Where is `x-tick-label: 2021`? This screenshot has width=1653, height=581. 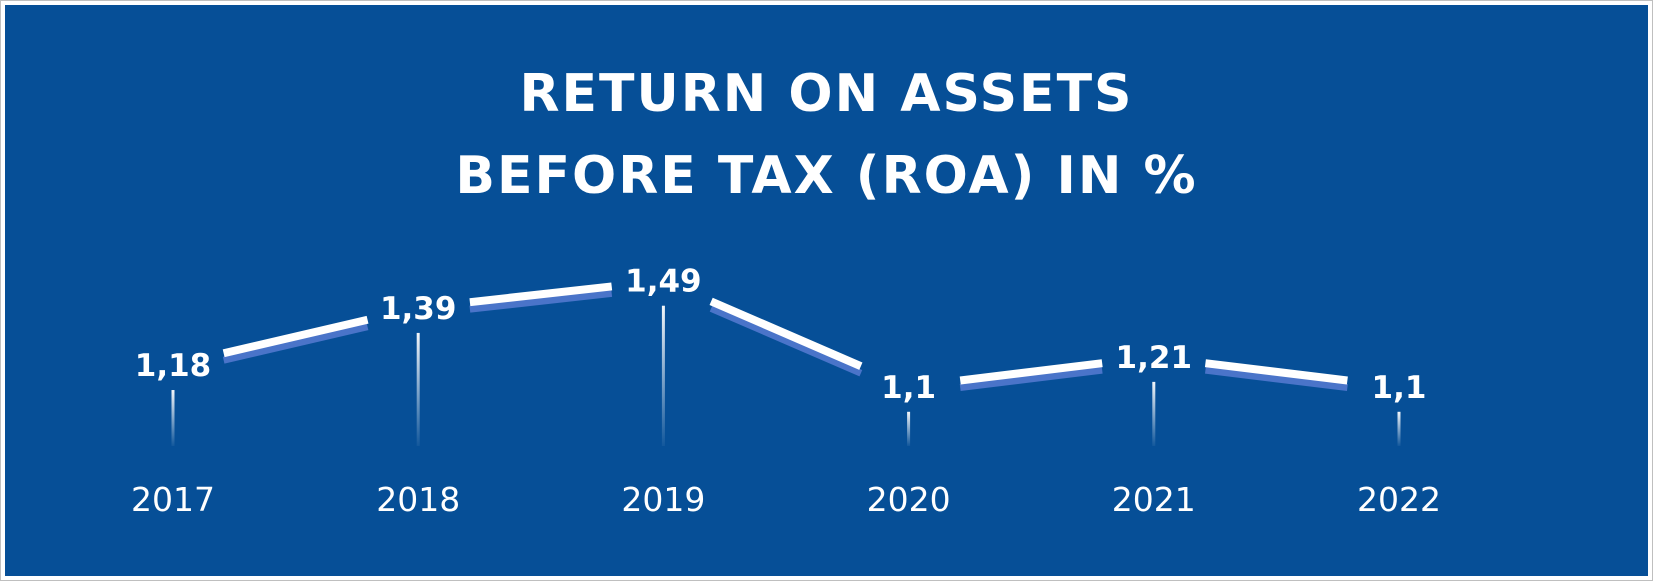 x-tick-label: 2021 is located at coordinates (1154, 499).